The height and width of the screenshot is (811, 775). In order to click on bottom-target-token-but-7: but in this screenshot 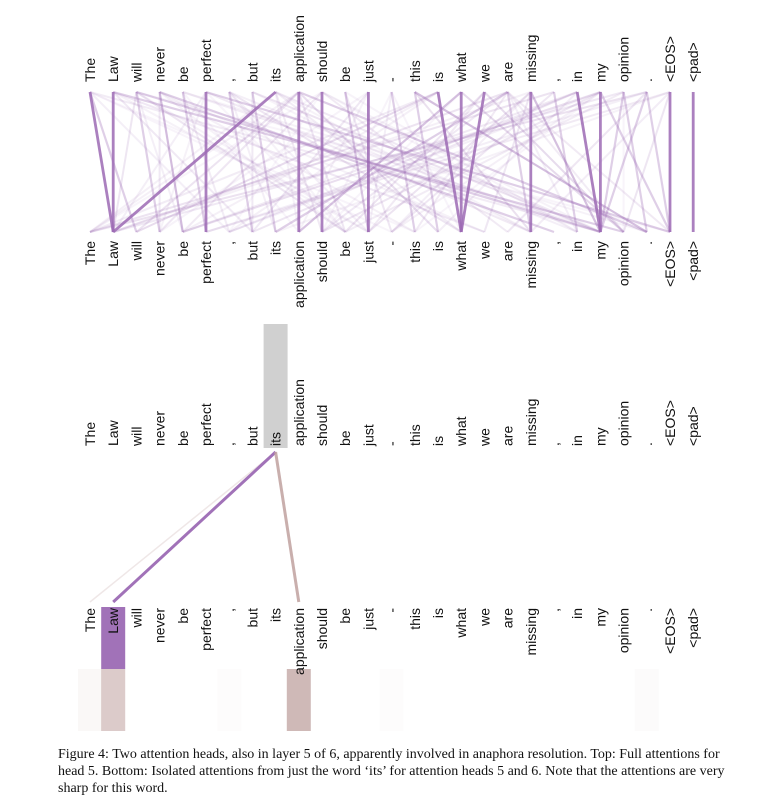, I will do `click(252, 618)`.